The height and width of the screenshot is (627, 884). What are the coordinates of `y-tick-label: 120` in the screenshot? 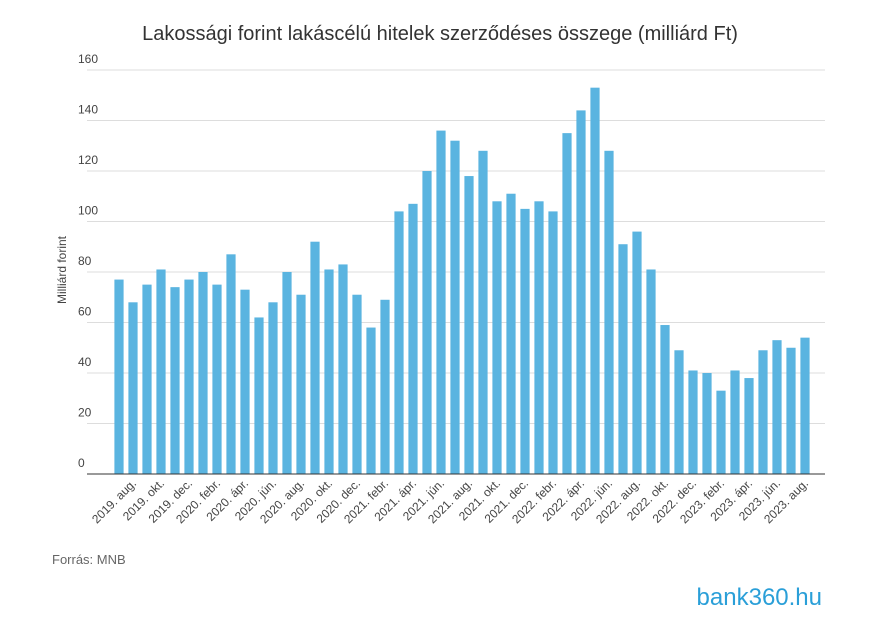 It's located at (88, 160).